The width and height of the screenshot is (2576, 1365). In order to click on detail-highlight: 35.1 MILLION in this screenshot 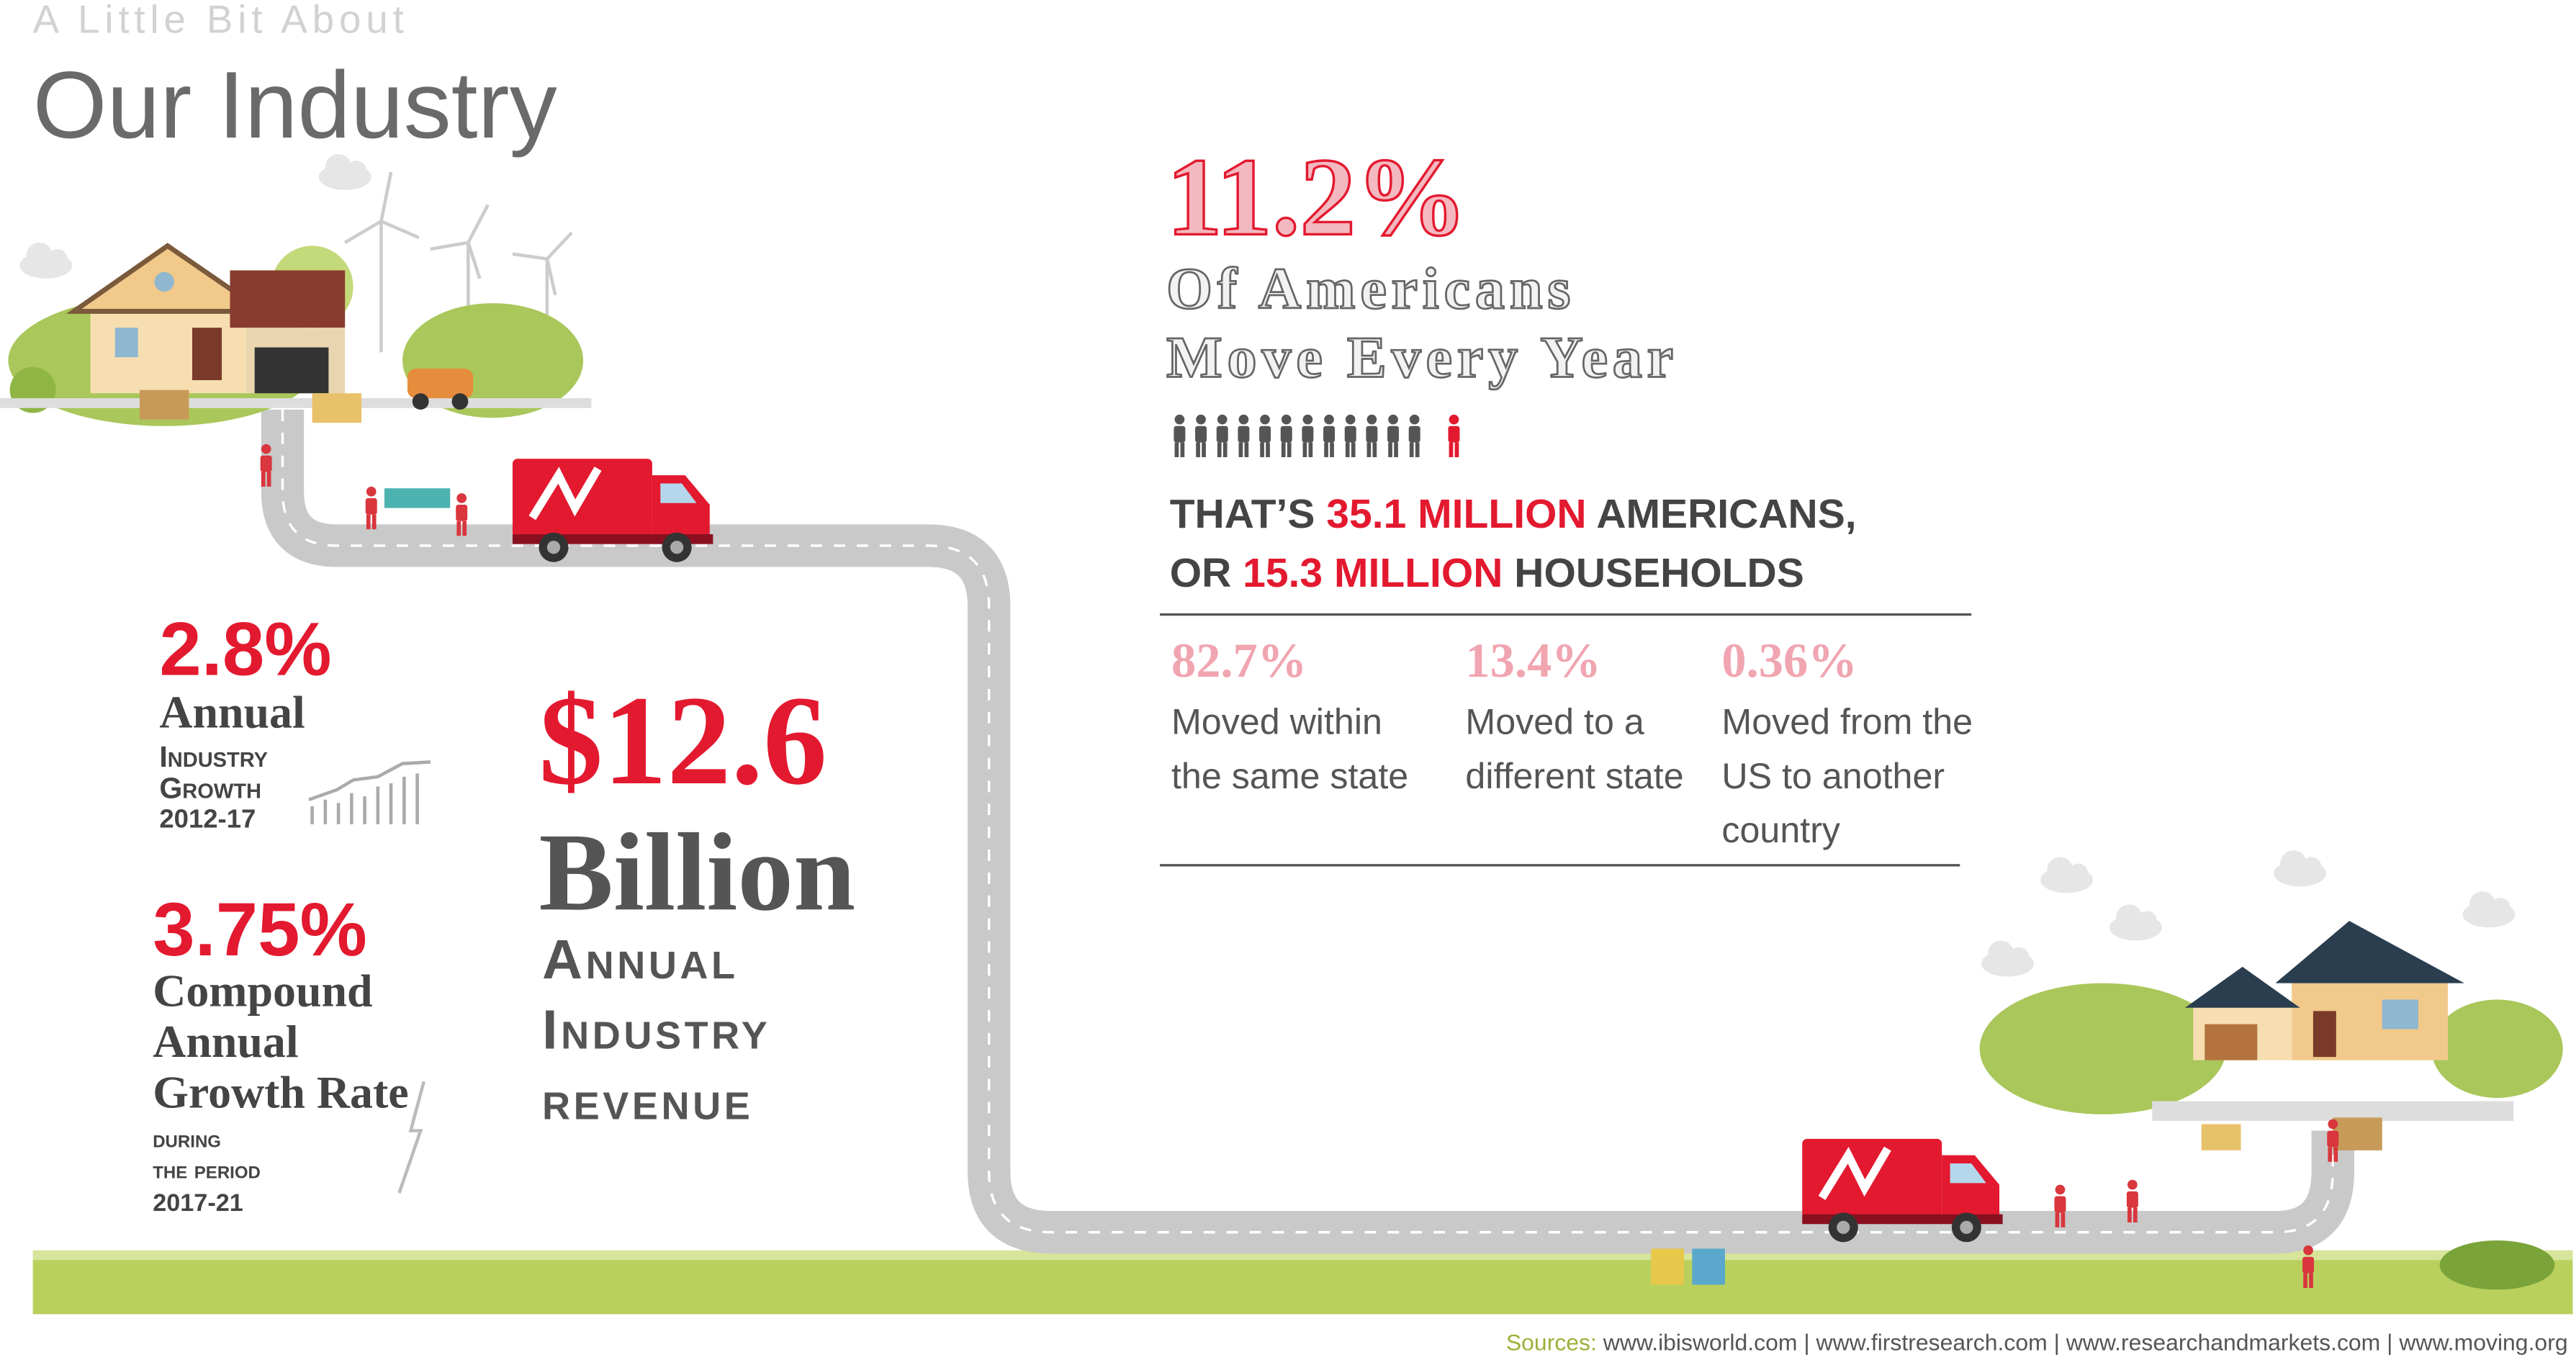, I will do `click(1456, 514)`.